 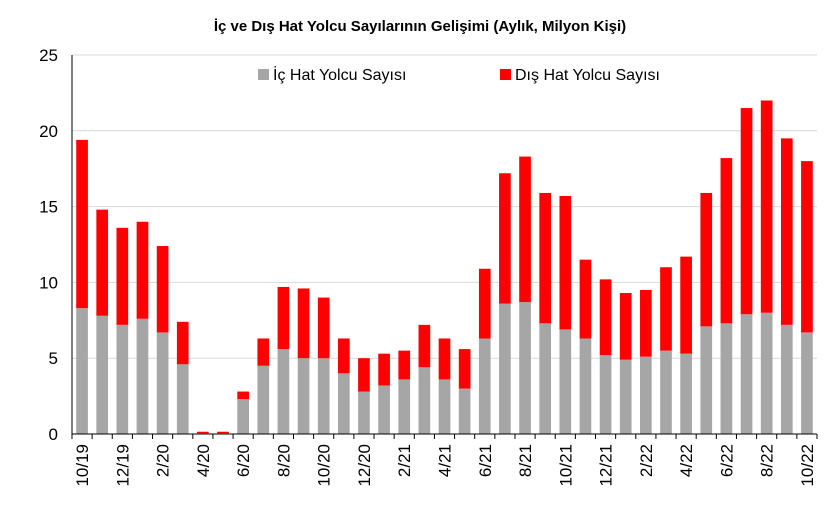 What do you see at coordinates (283, 460) in the screenshot?
I see `x-tick-label: 8/20` at bounding box center [283, 460].